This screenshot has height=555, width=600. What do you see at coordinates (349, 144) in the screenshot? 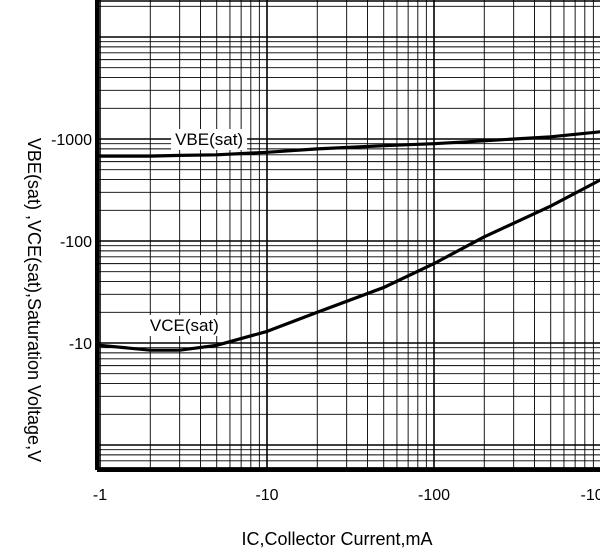
I see `series-line-vbe-sat` at bounding box center [349, 144].